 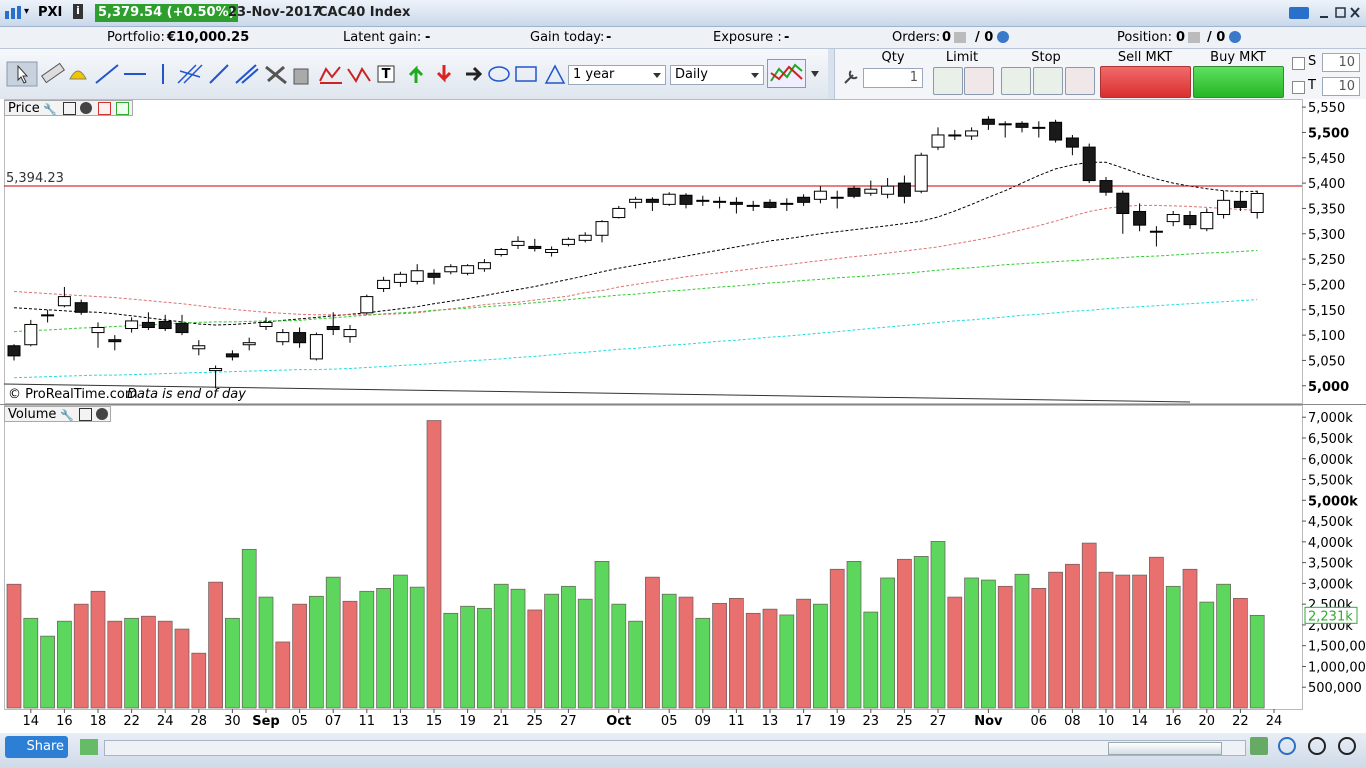 I want to click on volume-title: Volume, so click(x=32, y=414).